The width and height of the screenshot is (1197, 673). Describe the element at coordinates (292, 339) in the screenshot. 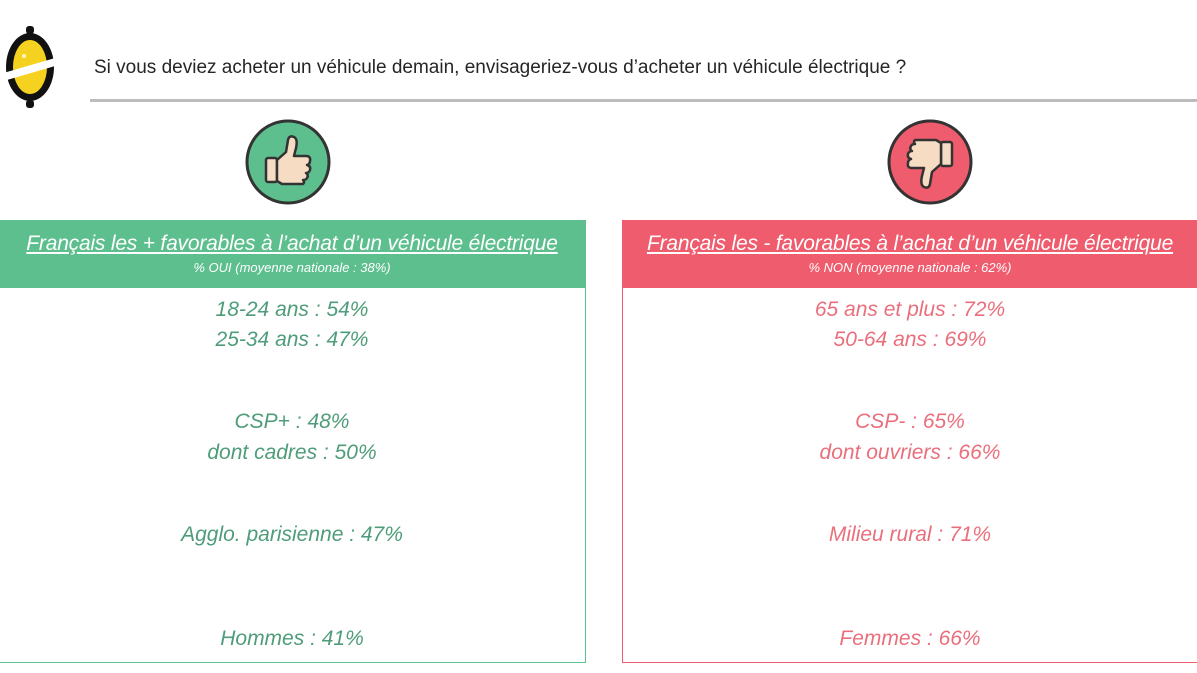

I see `list-item: 25-34 ans : 47%` at that location.